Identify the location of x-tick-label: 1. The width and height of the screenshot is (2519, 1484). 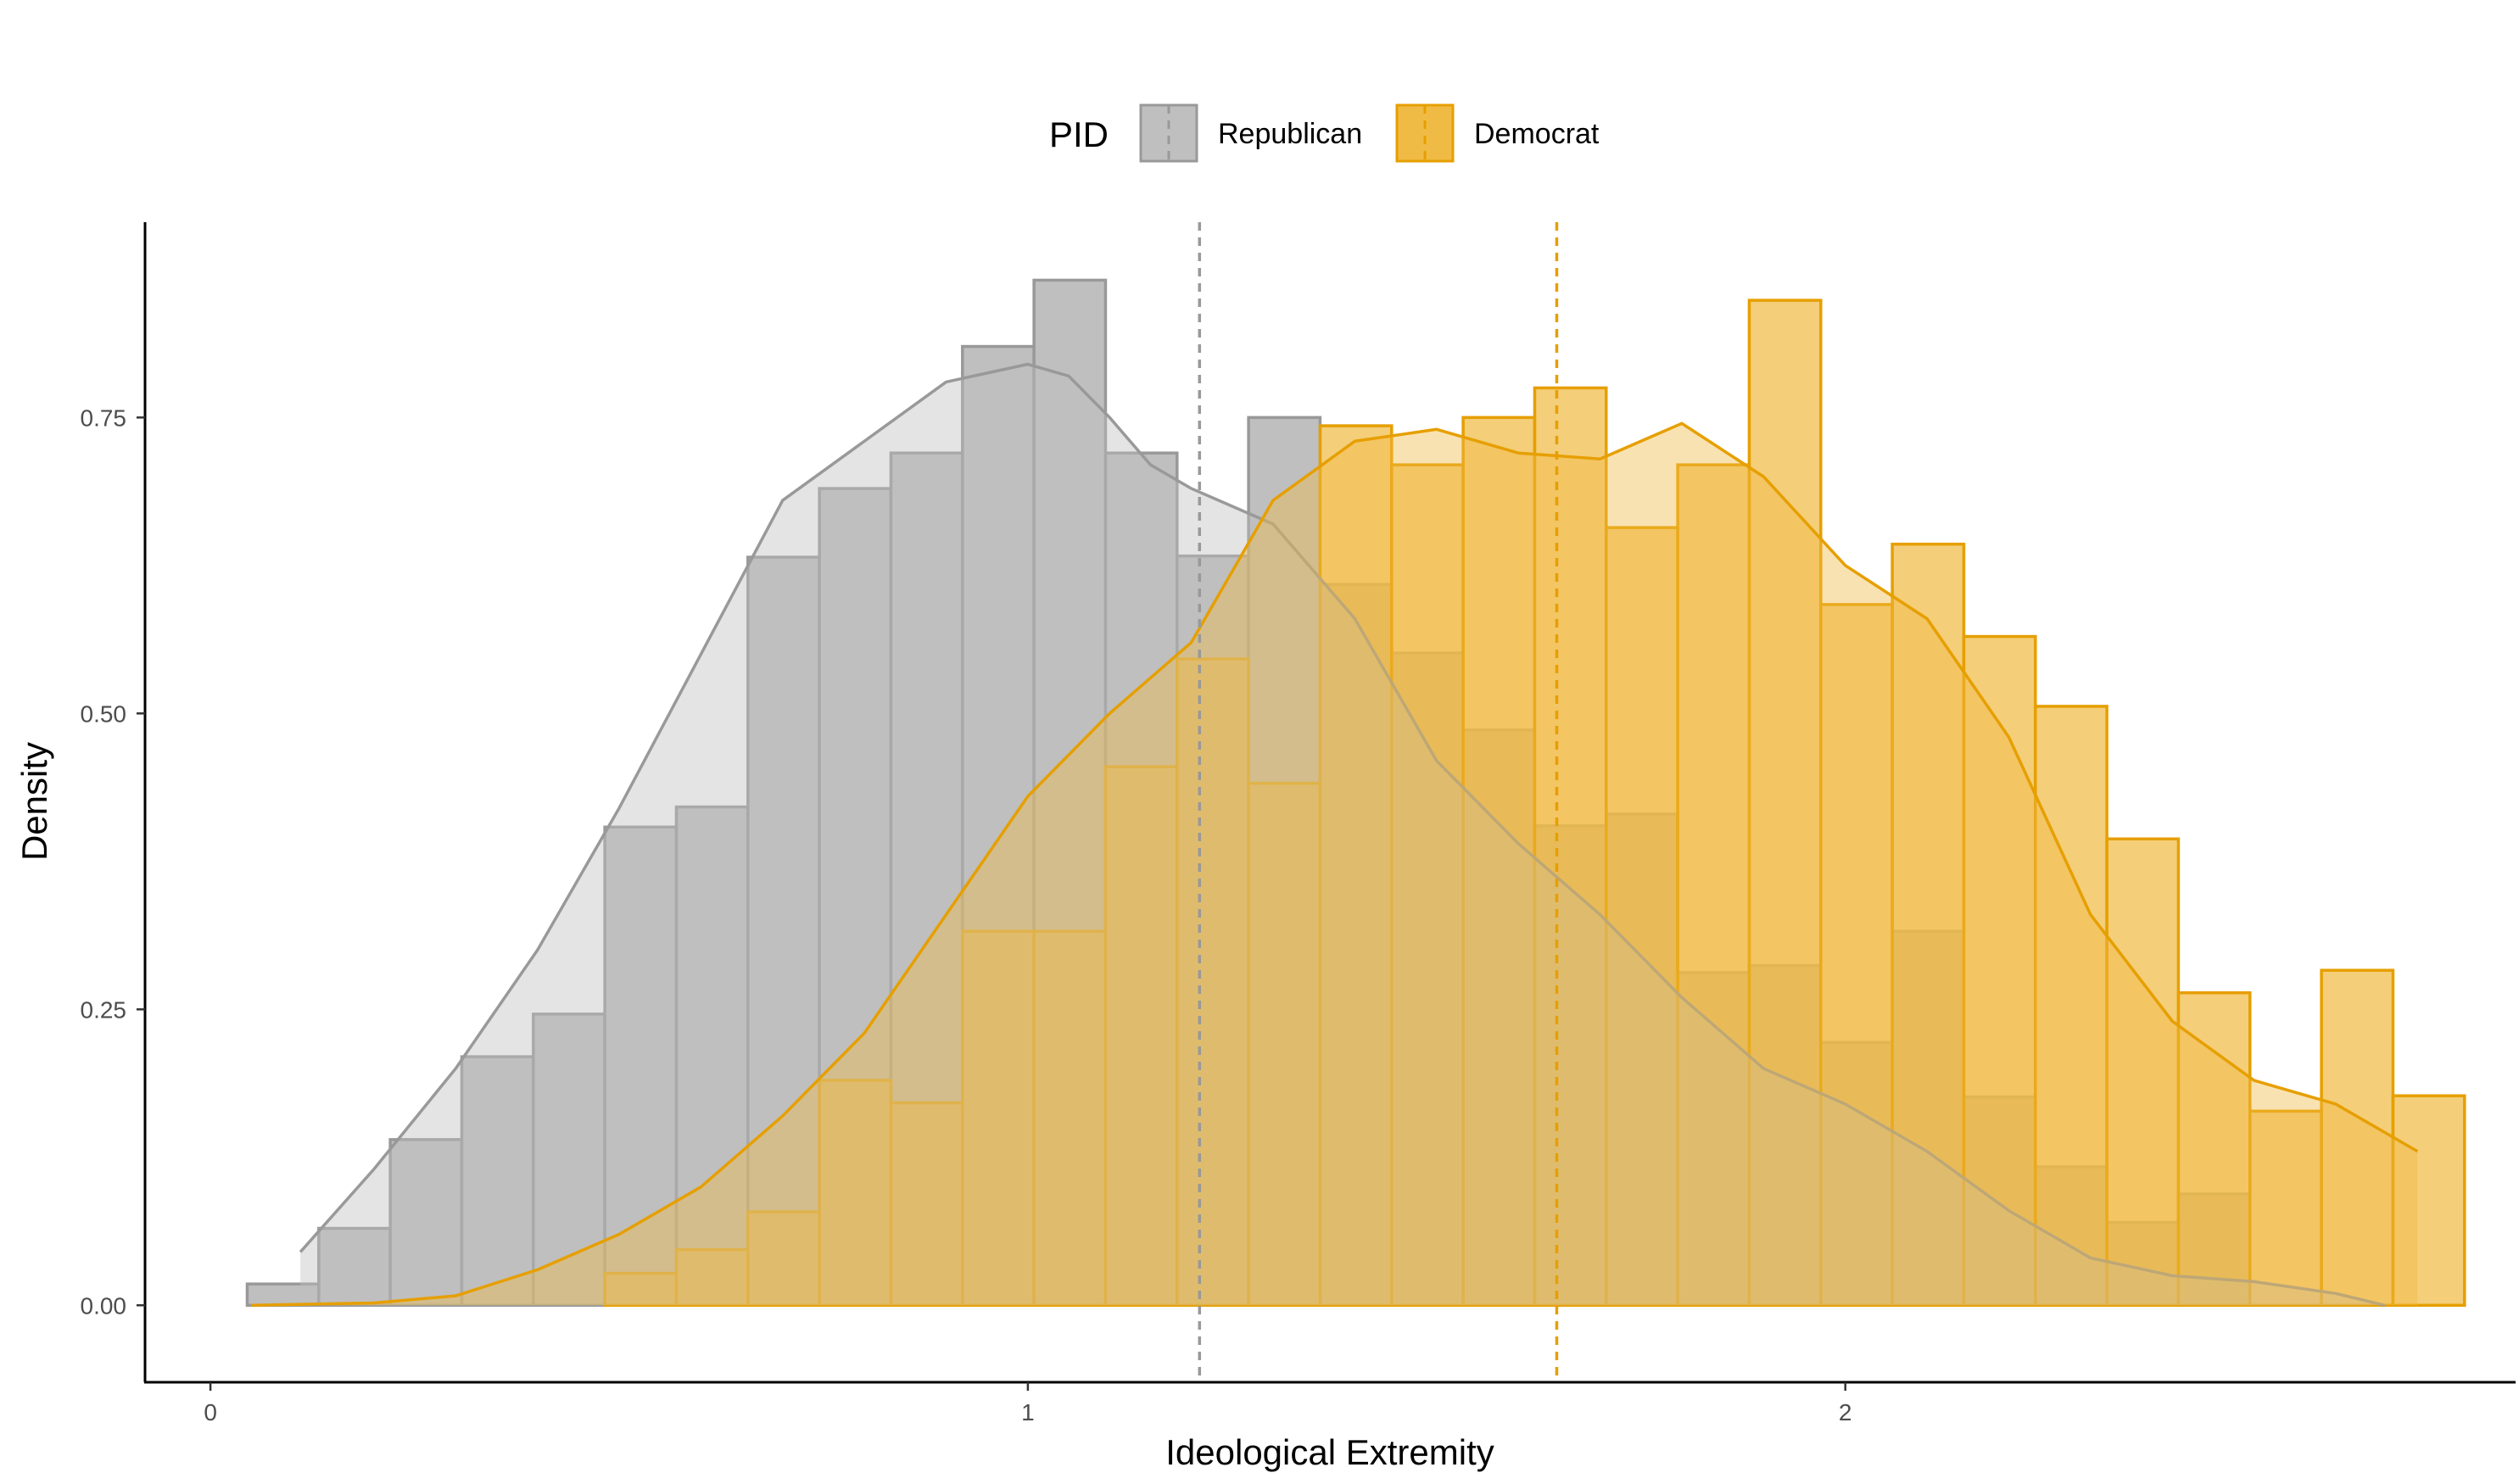
(1028, 1412).